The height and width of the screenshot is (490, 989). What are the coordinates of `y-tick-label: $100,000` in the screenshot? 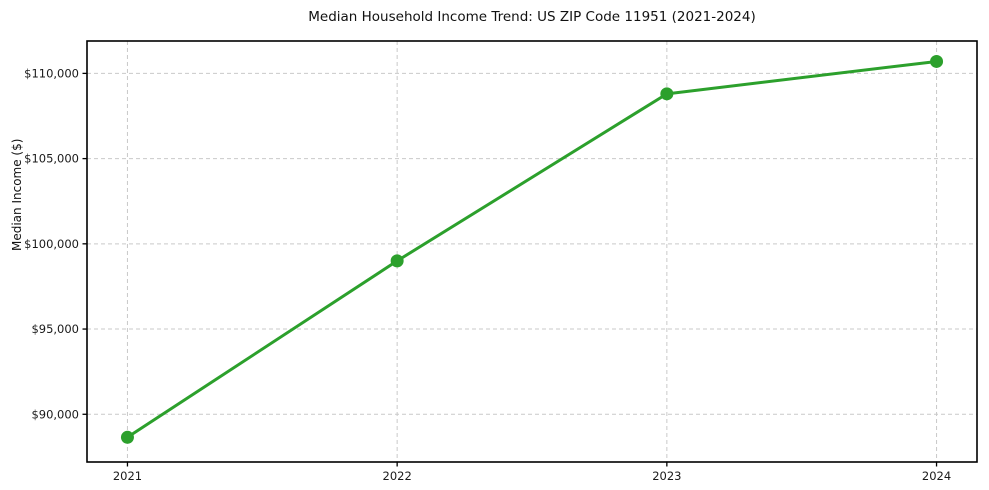 It's located at (51, 244).